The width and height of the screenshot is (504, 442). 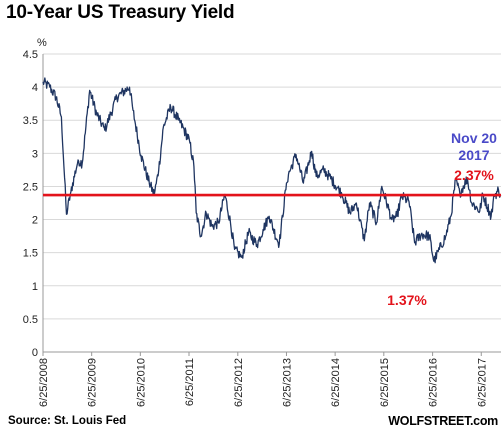 I want to click on source-note: Source: St. Louis Fed, so click(x=67, y=421).